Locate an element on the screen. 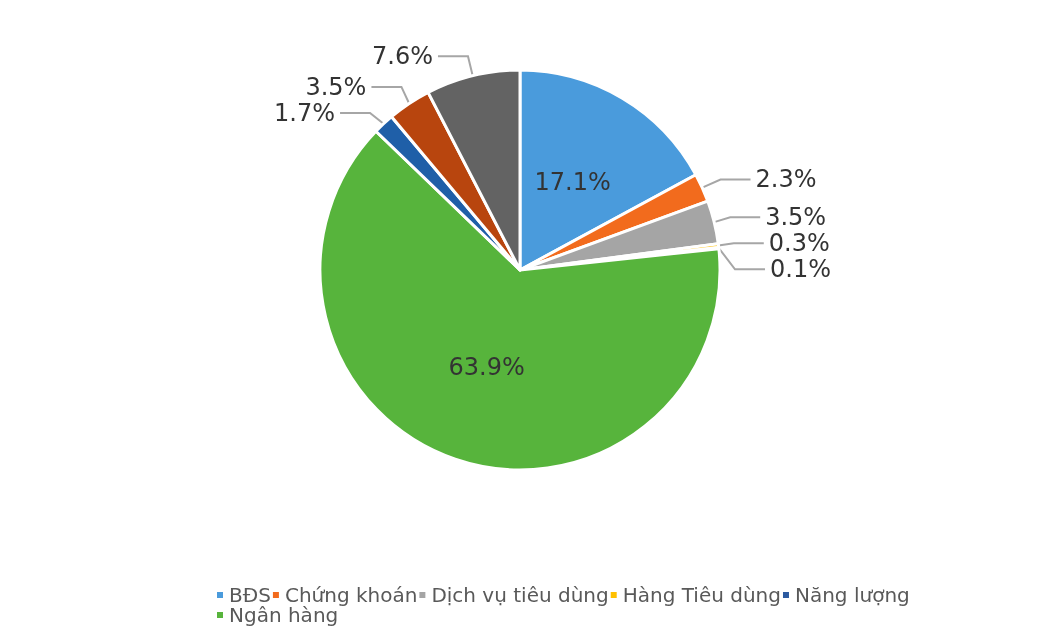 The height and width of the screenshot is (630, 1050). legend-label: Dịch vụ tiêu dùng is located at coordinates (520, 595).